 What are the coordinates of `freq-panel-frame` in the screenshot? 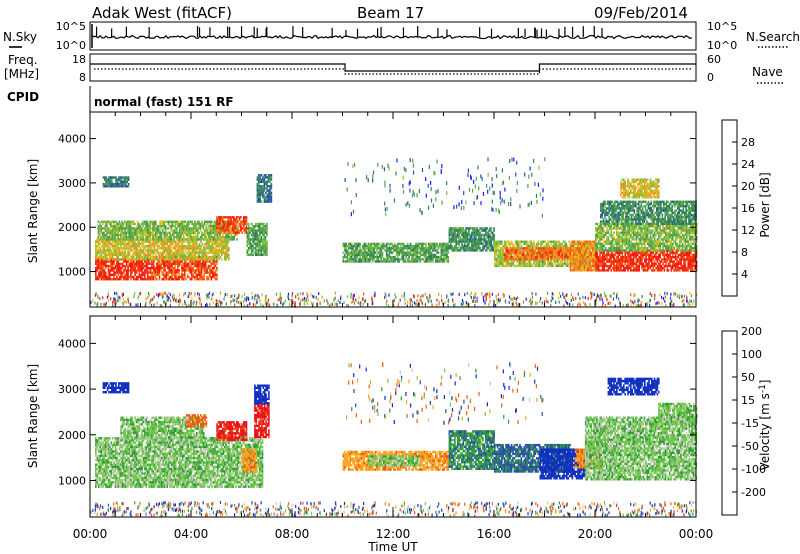 It's located at (393, 67).